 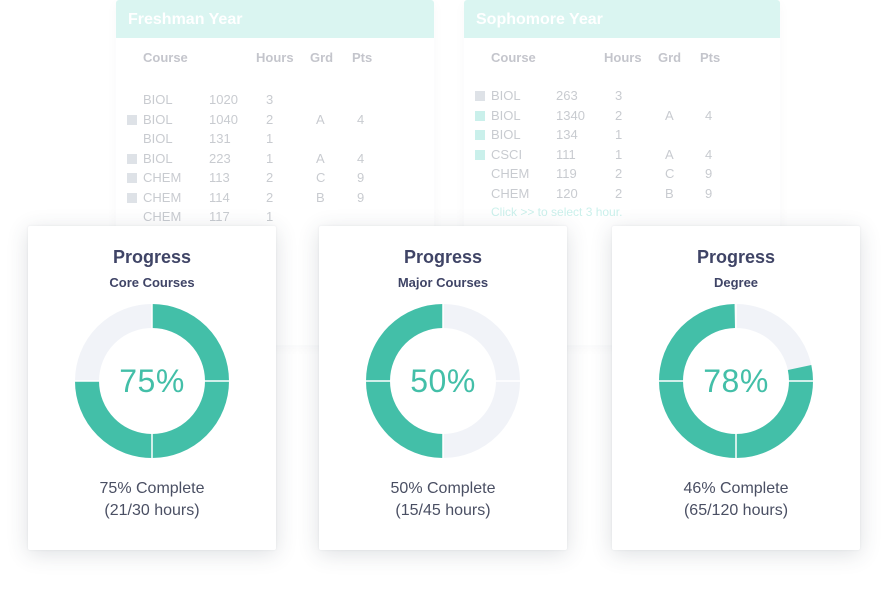 I want to click on select-hint-link: Click >> to select 3 hour., so click(x=557, y=212).